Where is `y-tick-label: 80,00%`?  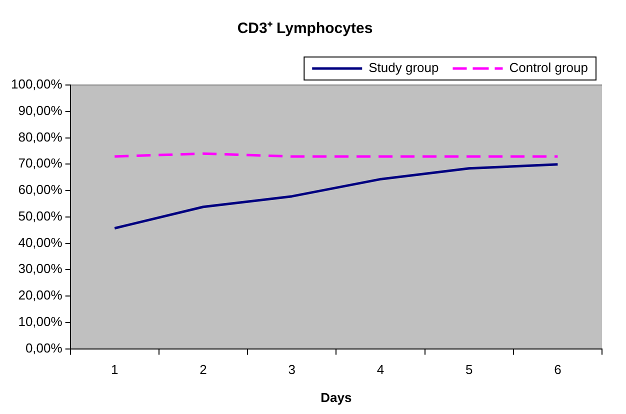 y-tick-label: 80,00% is located at coordinates (40, 136).